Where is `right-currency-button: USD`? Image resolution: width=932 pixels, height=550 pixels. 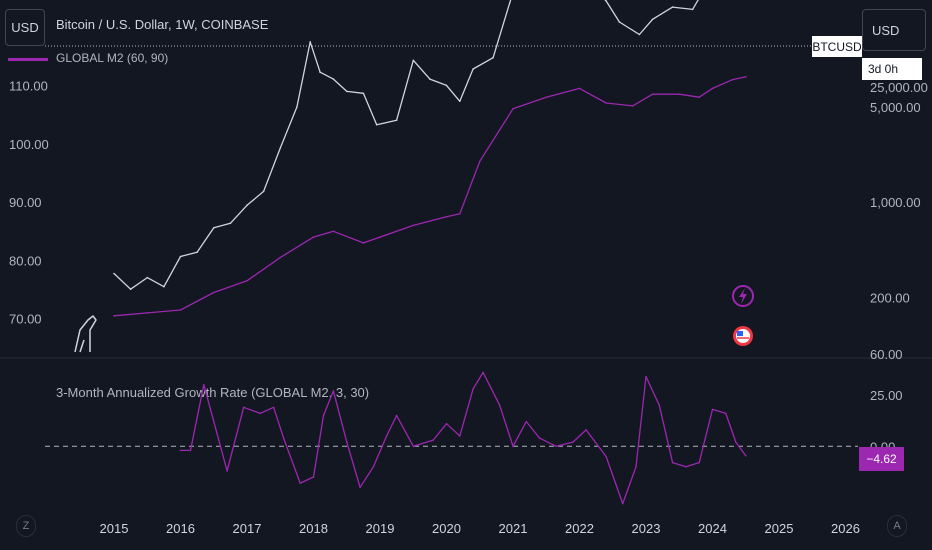
right-currency-button: USD is located at coordinates (894, 30).